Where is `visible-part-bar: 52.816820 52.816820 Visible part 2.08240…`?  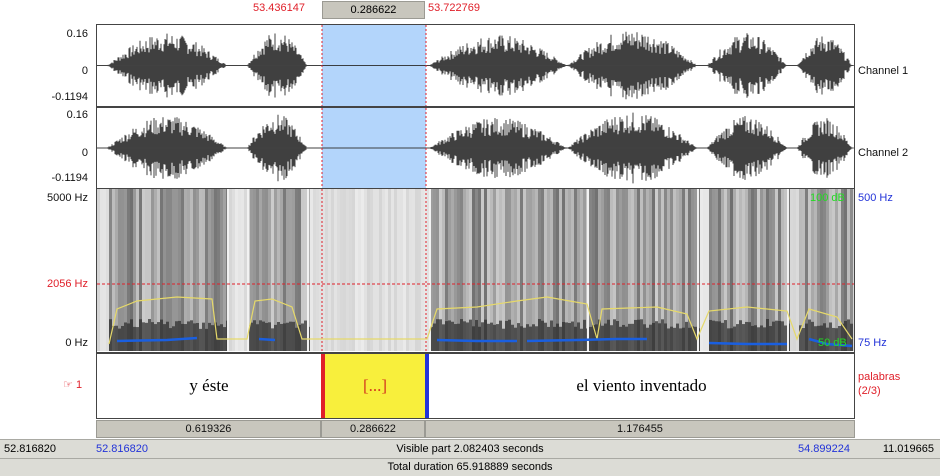 visible-part-bar: 52.816820 52.816820 Visible part 2.08240… is located at coordinates (470, 448).